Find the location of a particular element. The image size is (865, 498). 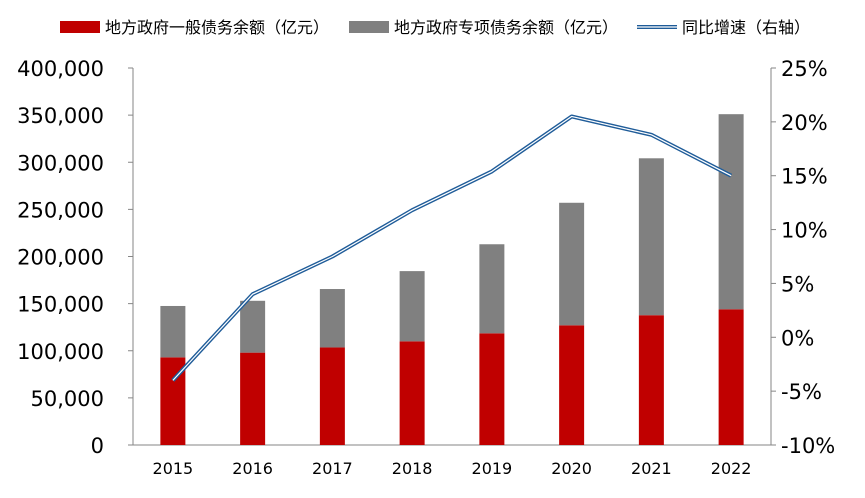

left-tick-label: 150,000 is located at coordinates (60, 305).